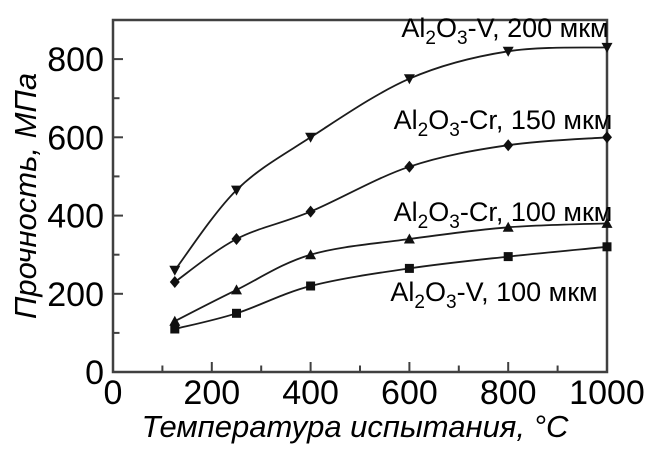 The width and height of the screenshot is (650, 450). Describe the element at coordinates (355, 426) in the screenshot. I see `x-axis-title: Температура испытания, °С` at that location.